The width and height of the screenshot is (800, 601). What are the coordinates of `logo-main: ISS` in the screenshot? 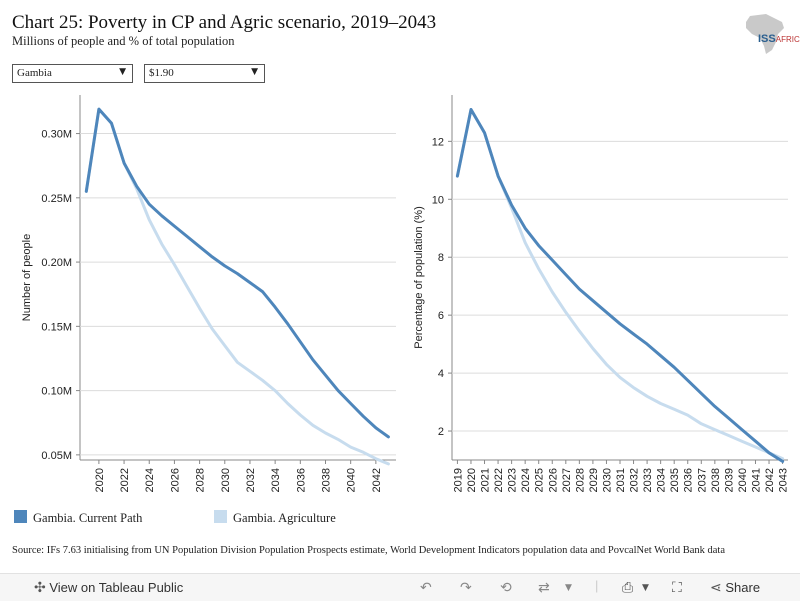 It's located at (767, 39).